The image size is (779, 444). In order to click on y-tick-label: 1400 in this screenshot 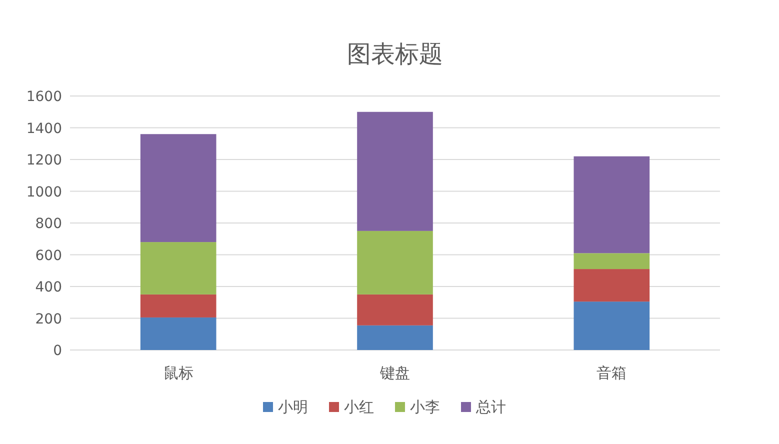, I will do `click(44, 128)`.